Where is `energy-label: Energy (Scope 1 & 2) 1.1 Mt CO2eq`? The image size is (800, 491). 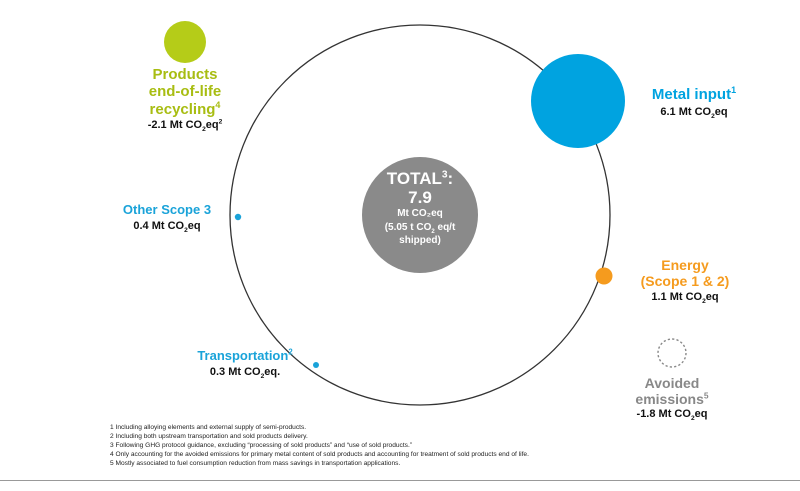 energy-label: Energy (Scope 1 & 2) 1.1 Mt CO2eq is located at coordinates (685, 281).